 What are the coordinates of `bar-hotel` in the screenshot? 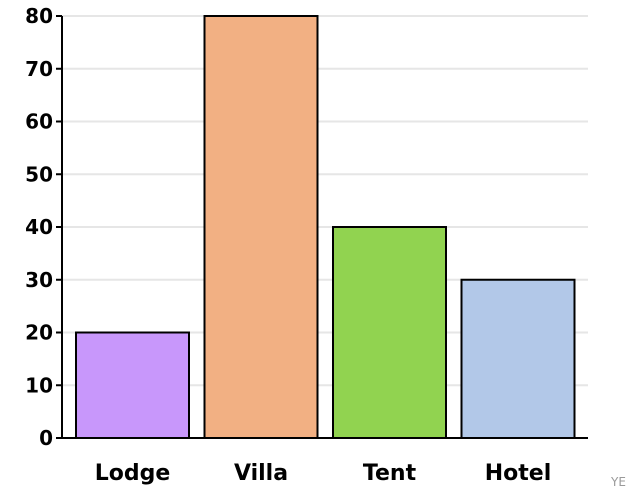 It's located at (518, 358).